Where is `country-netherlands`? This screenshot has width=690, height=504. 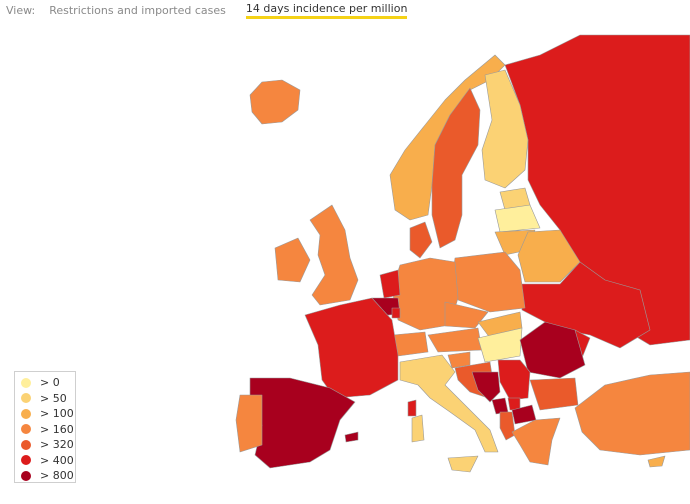
country-netherlands is located at coordinates (390, 284).